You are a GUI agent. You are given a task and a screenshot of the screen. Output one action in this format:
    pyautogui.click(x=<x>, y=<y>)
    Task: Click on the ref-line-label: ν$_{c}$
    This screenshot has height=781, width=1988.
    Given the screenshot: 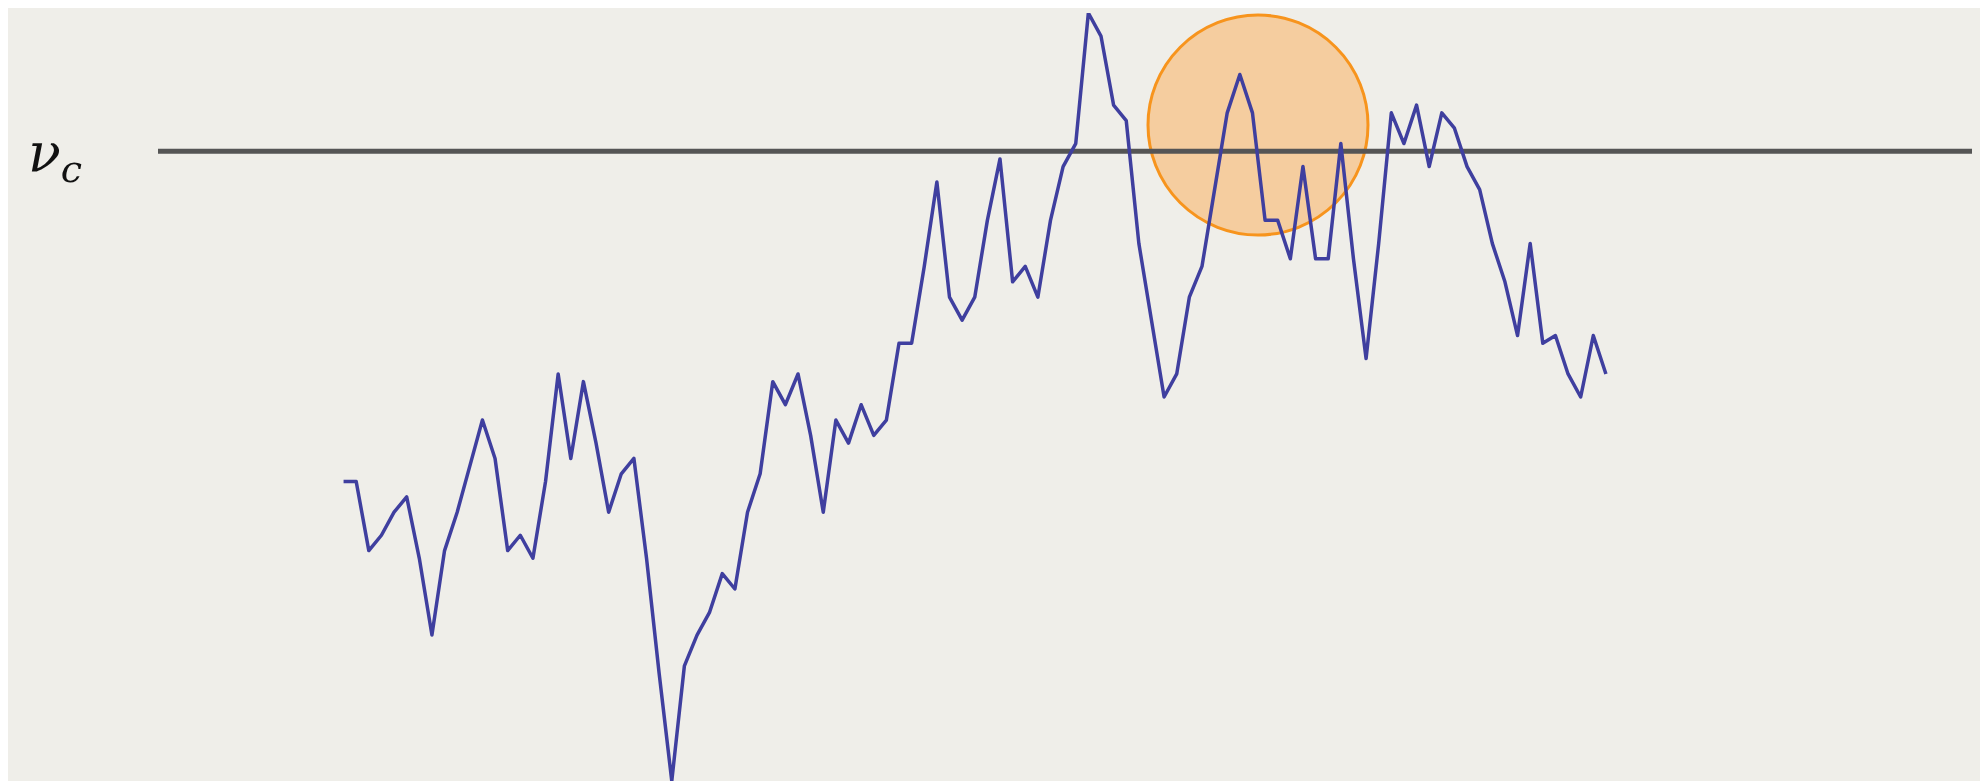 What is the action you would take?
    pyautogui.click(x=55, y=156)
    